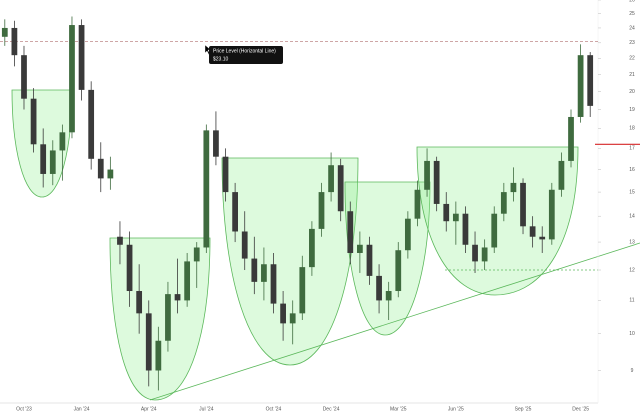 The width and height of the screenshot is (640, 417). Describe the element at coordinates (221, 59) in the screenshot. I see `tooltip-value: $23.10` at that location.